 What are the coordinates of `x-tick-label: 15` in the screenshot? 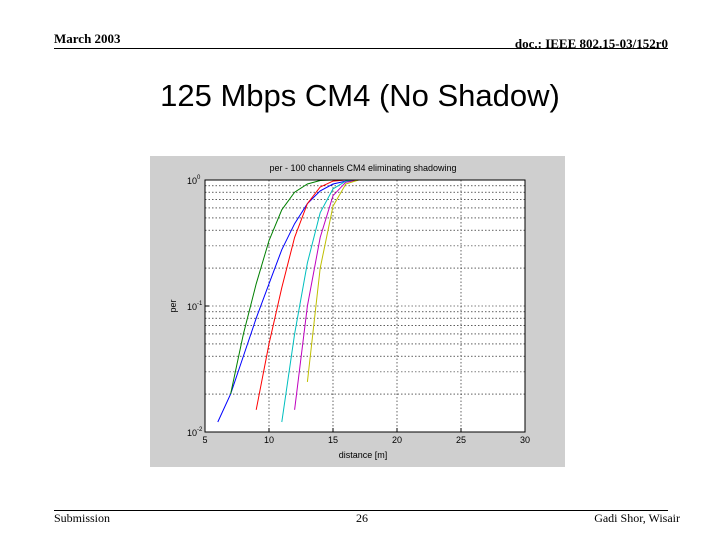 It's located at (333, 440).